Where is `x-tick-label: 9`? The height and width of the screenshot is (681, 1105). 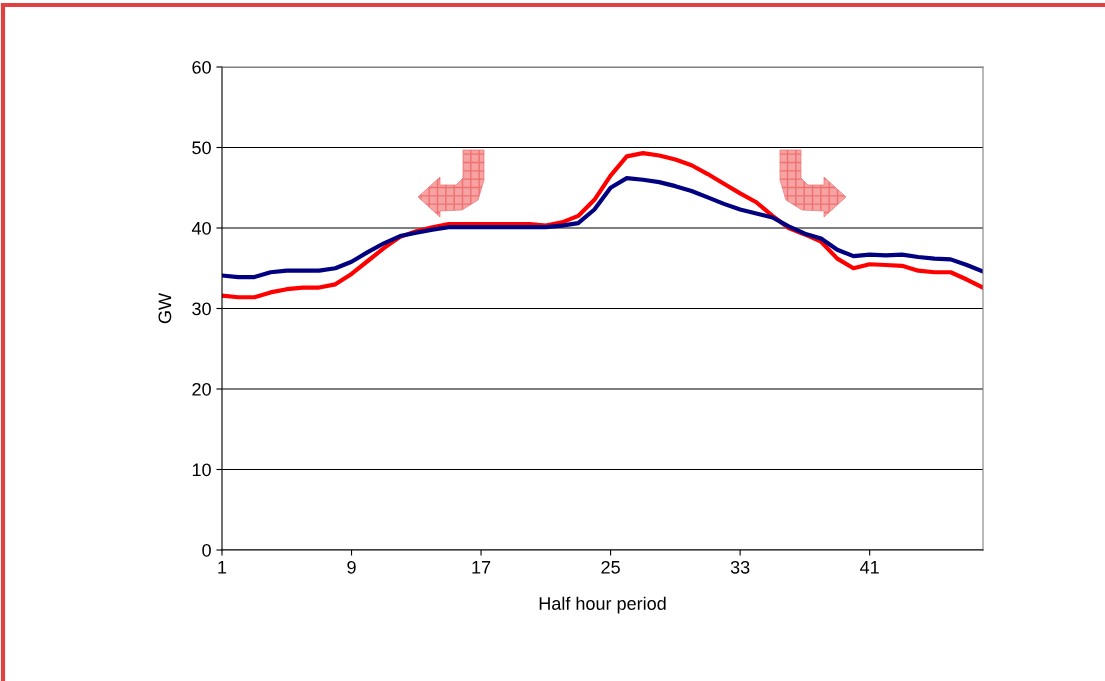
x-tick-label: 9 is located at coordinates (351, 567).